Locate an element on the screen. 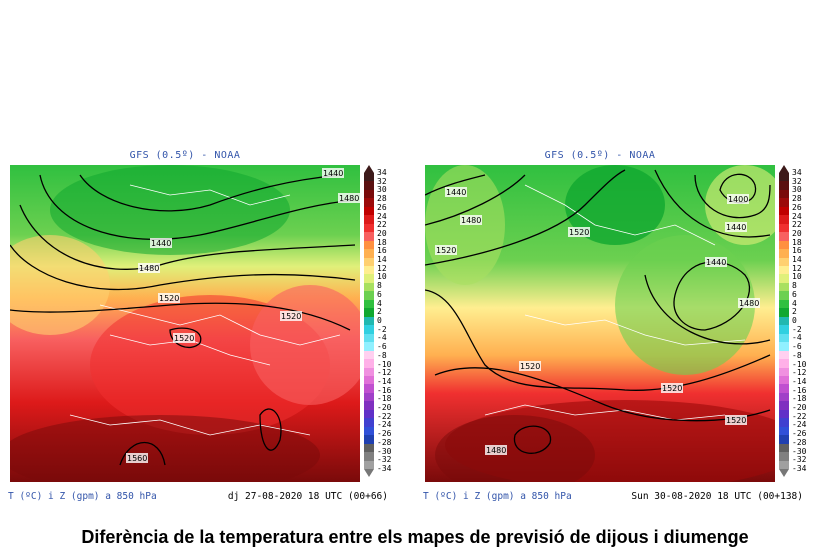 The image size is (830, 554). legend-tick-label: 16 is located at coordinates (797, 251).